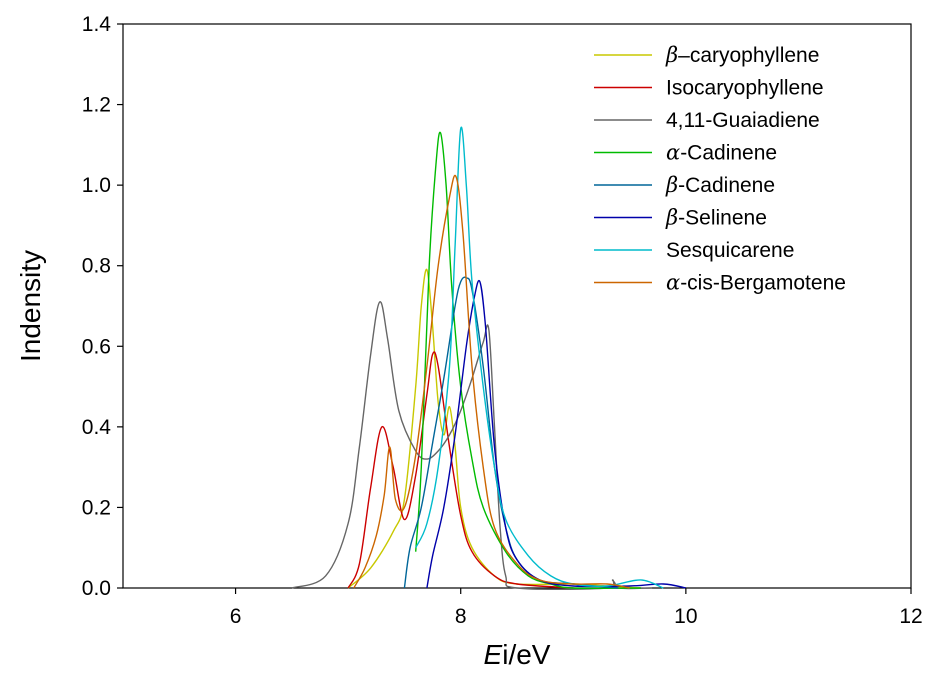  I want to click on legend-label: α-cis-Bergamotene, so click(756, 283).